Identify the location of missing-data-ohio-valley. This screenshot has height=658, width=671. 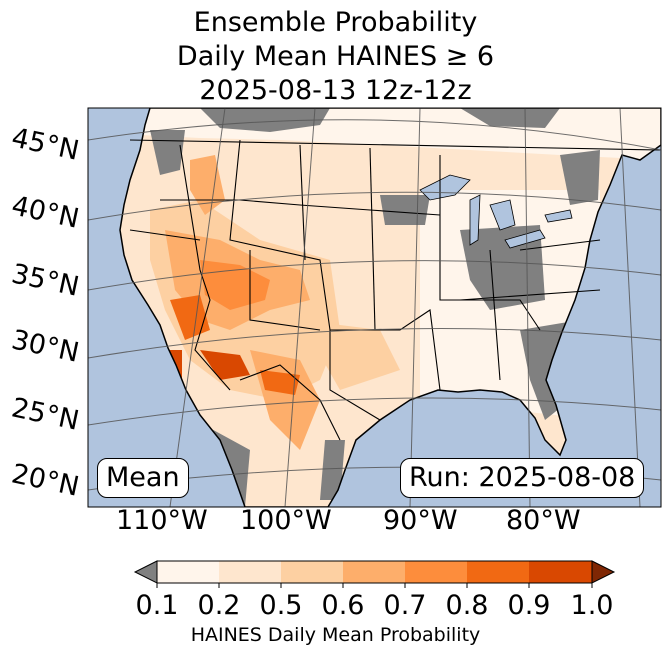
(502, 267).